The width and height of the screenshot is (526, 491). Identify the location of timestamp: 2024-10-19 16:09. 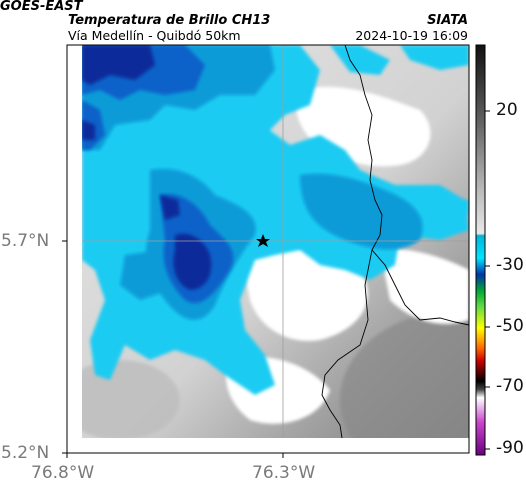
(411, 35).